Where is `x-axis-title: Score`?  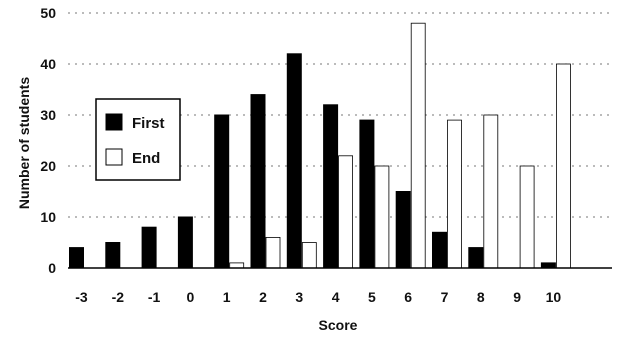
x-axis-title: Score is located at coordinates (338, 325).